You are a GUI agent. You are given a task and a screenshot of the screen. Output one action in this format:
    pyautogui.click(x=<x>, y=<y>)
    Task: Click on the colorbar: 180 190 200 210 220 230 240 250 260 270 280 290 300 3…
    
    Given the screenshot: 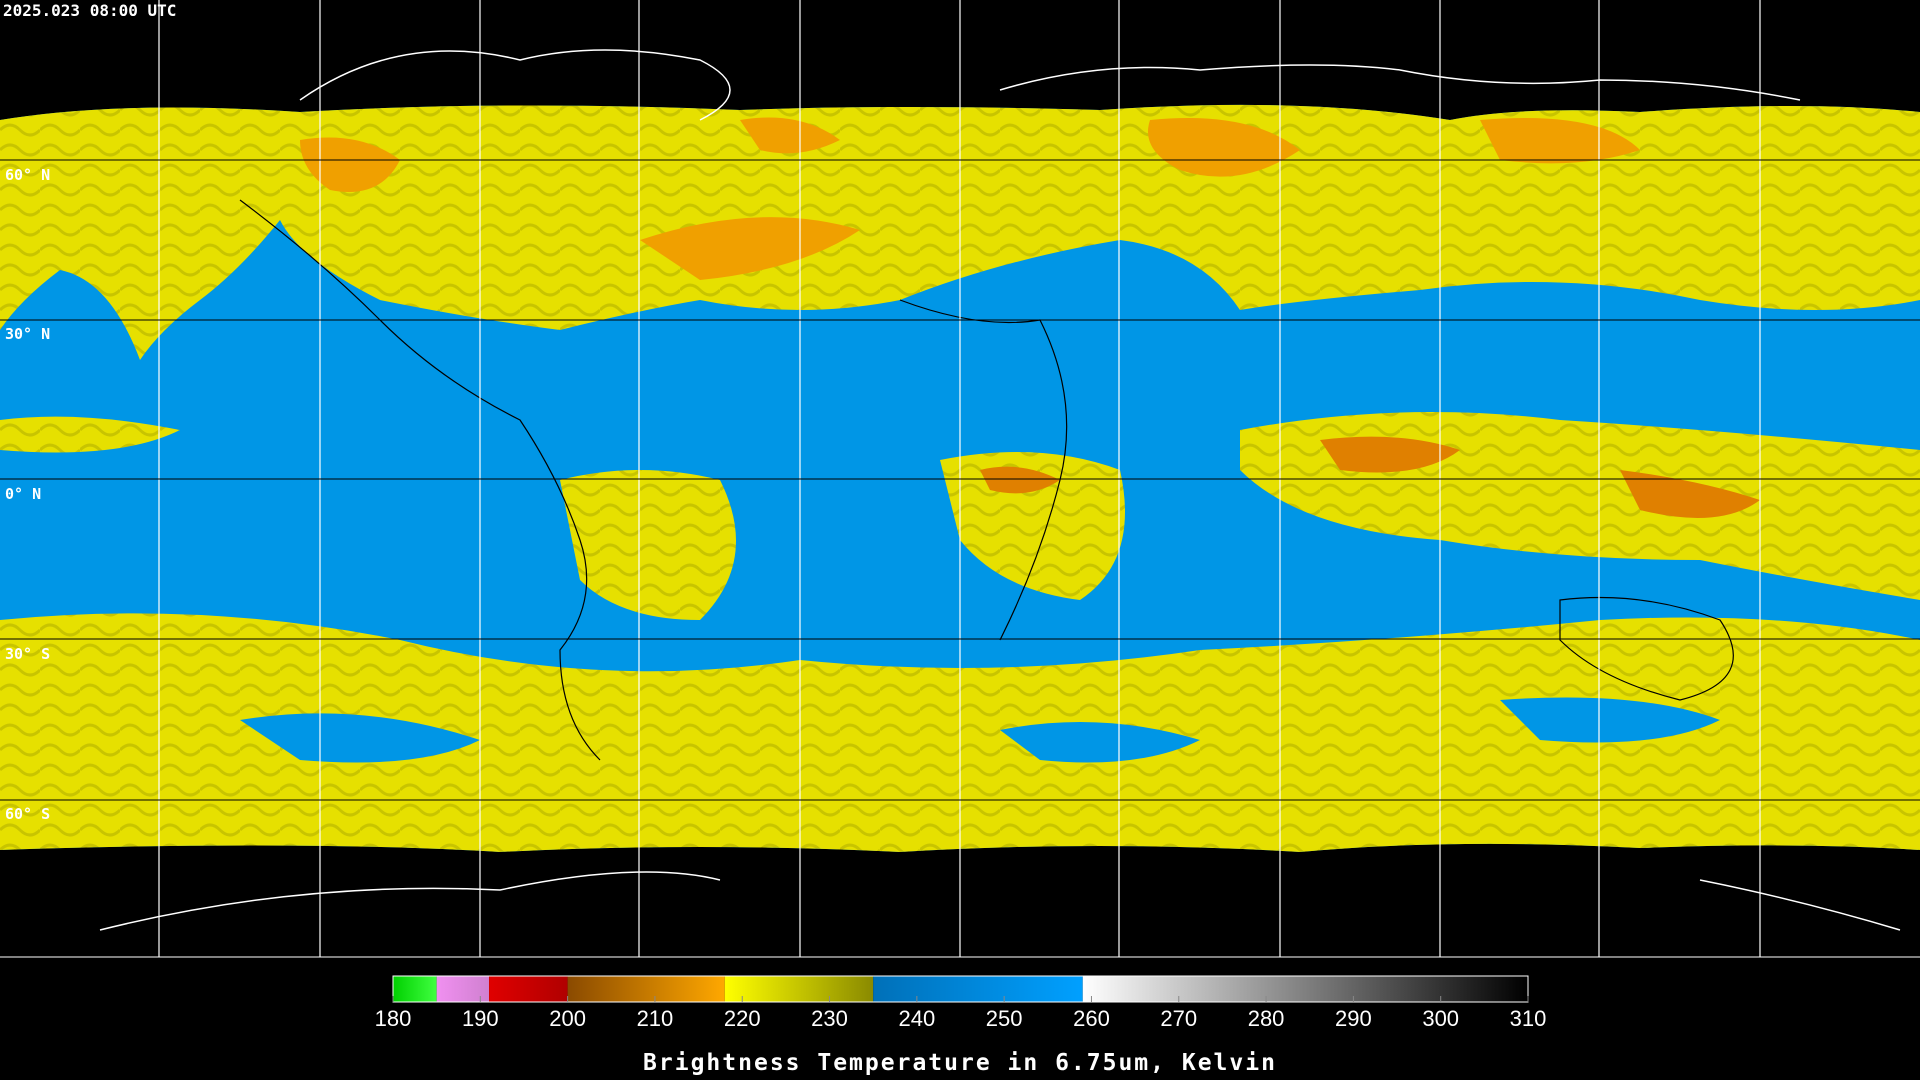 What is the action you would take?
    pyautogui.click(x=961, y=1003)
    